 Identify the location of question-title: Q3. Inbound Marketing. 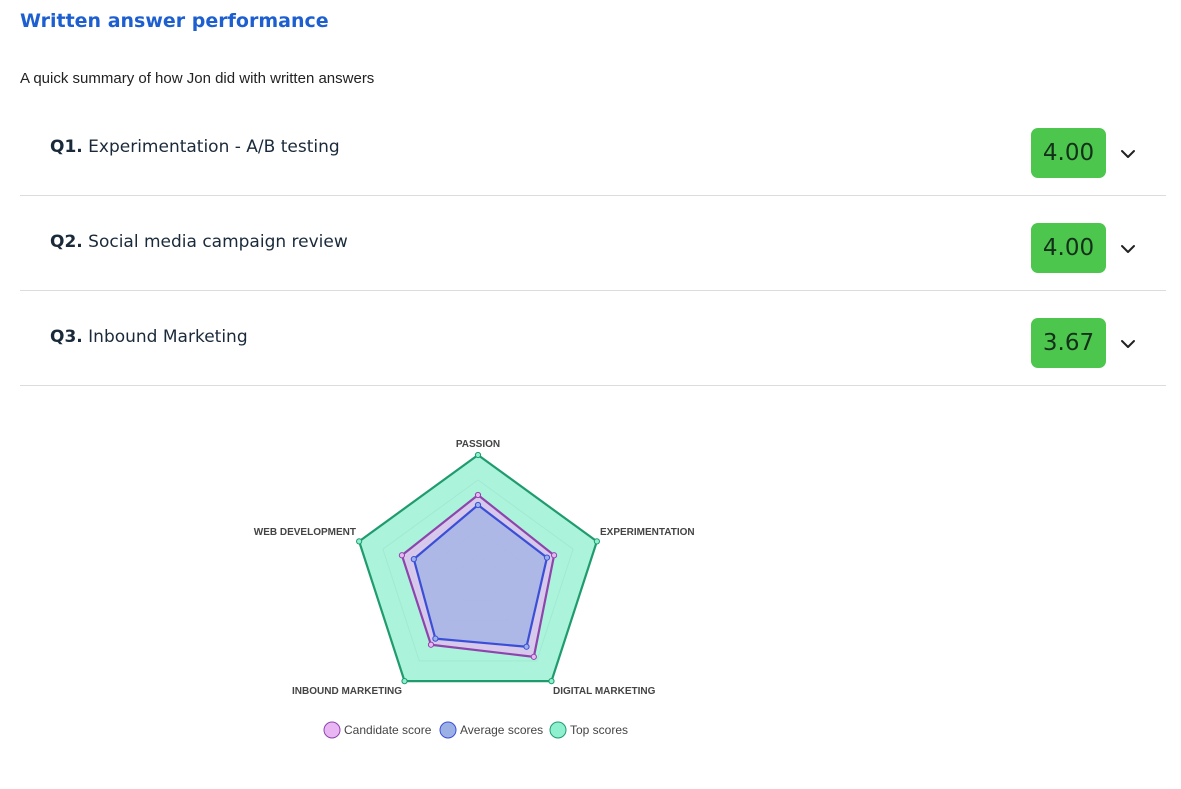
(149, 337).